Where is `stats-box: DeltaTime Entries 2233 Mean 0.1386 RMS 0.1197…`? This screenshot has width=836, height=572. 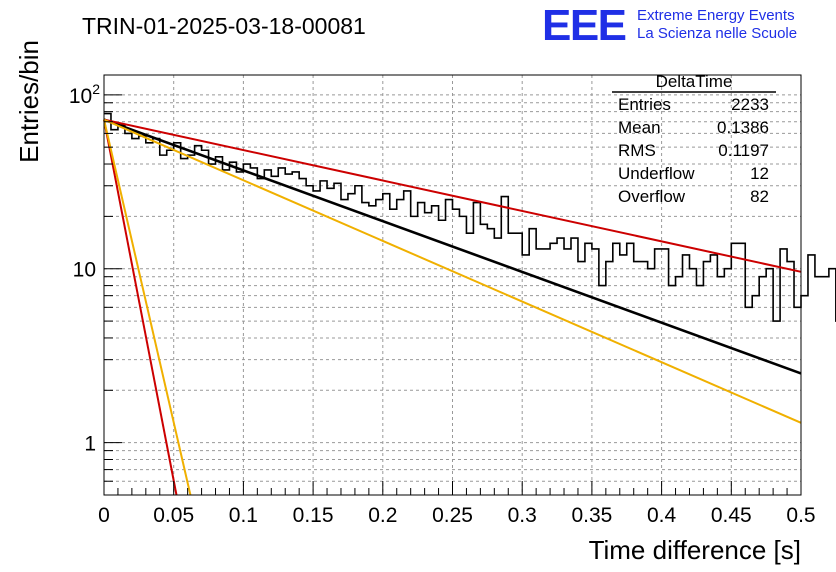
stats-box: DeltaTime Entries 2233 Mean 0.1386 RMS 0.1197… is located at coordinates (694, 139).